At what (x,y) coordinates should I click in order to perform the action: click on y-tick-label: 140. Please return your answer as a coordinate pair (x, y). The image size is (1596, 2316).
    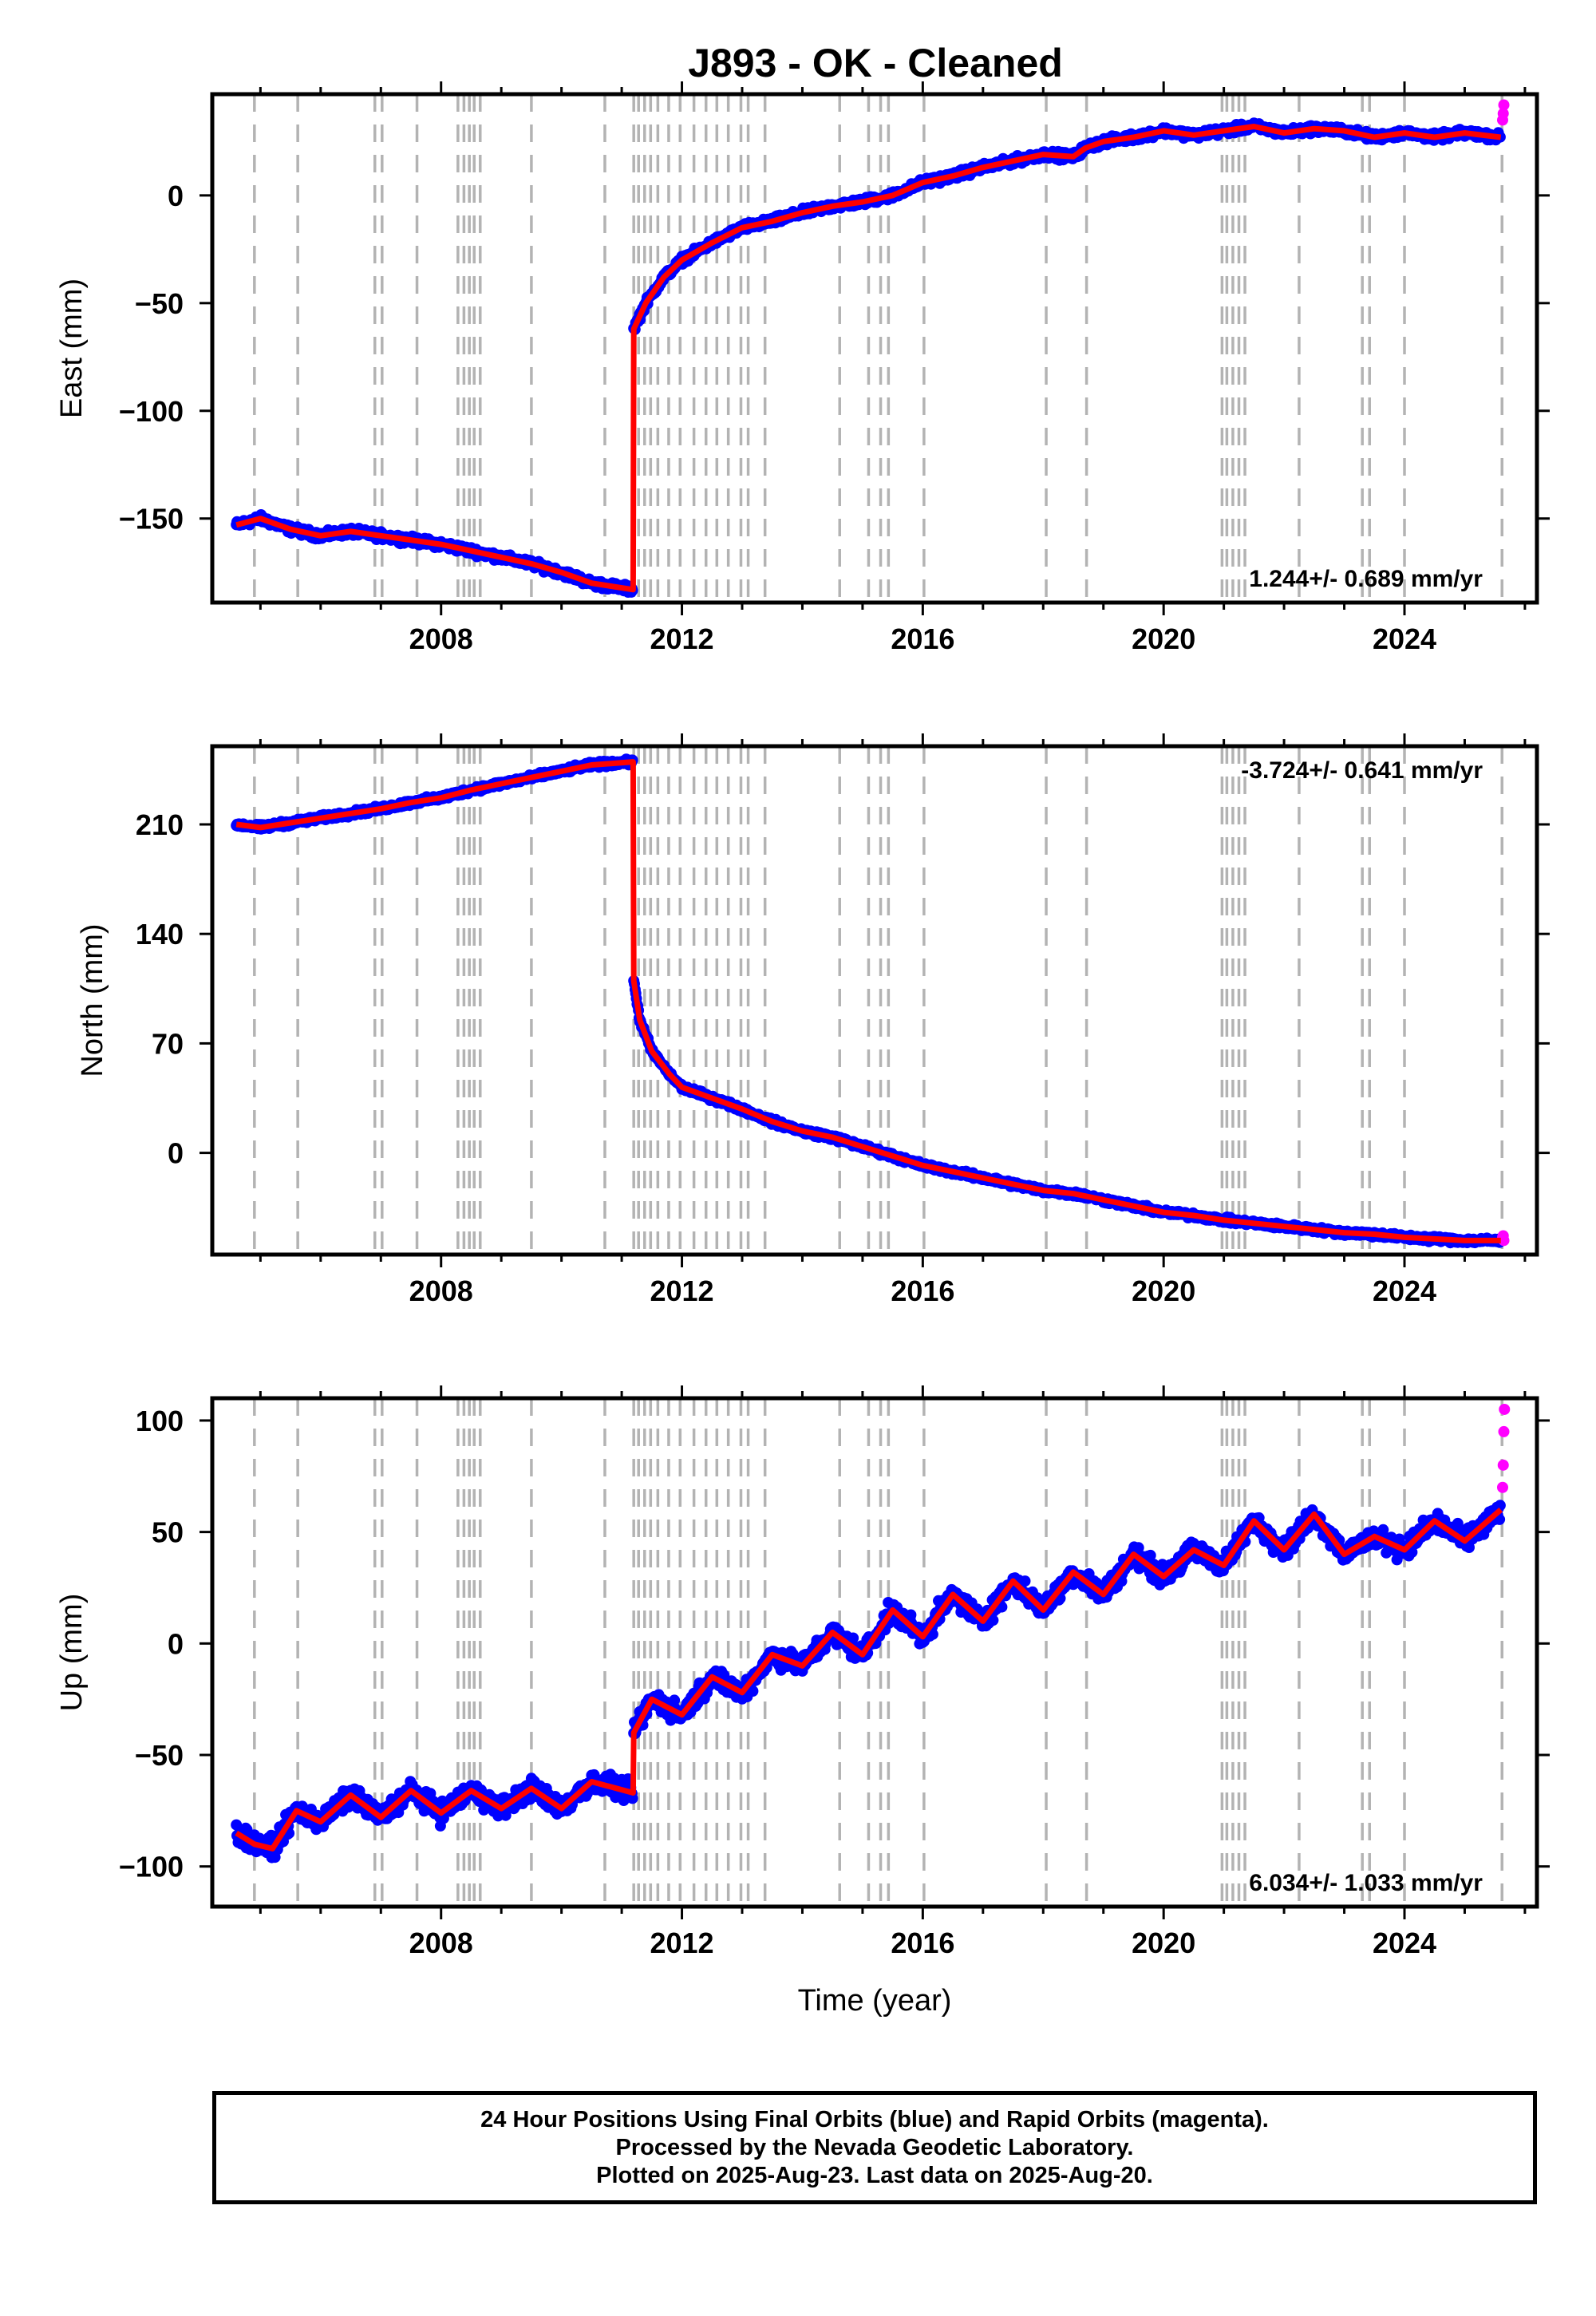
    Looking at the image, I should click on (160, 934).